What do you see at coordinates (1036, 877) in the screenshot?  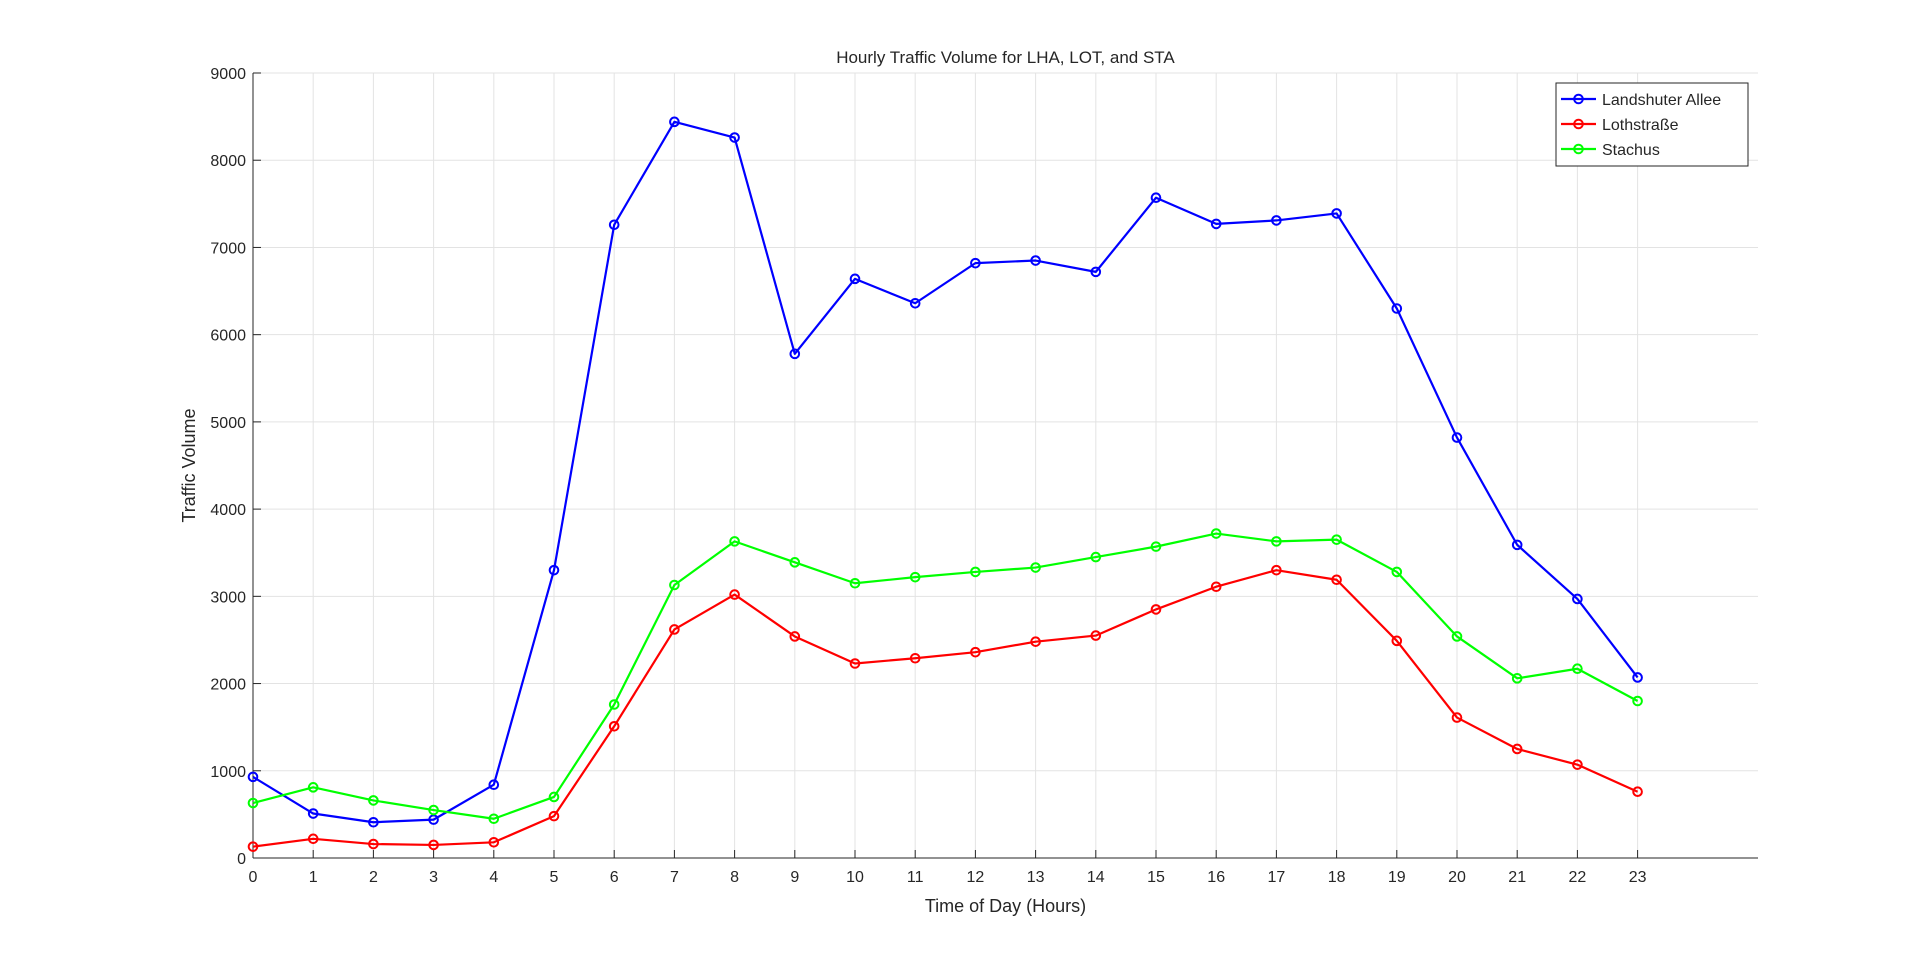 I see `x-tick-label: 13` at bounding box center [1036, 877].